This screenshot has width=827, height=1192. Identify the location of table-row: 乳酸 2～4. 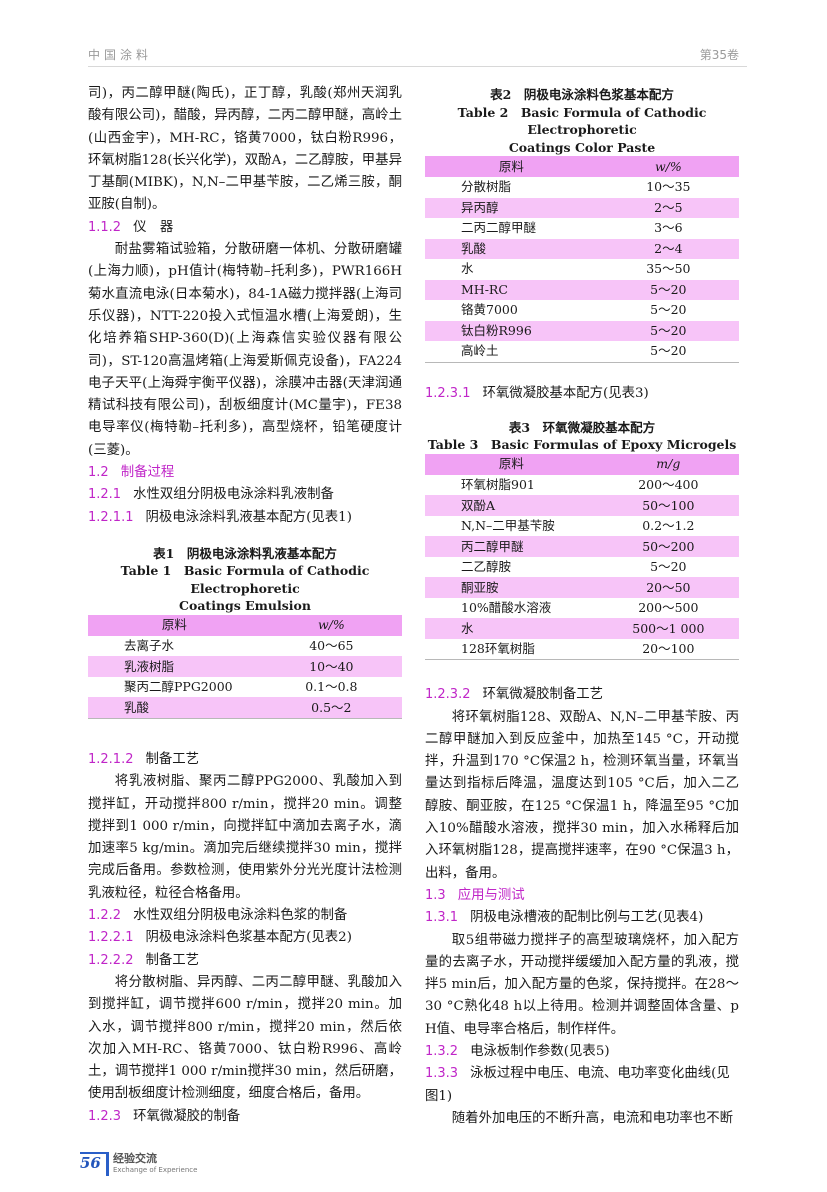
(582, 248).